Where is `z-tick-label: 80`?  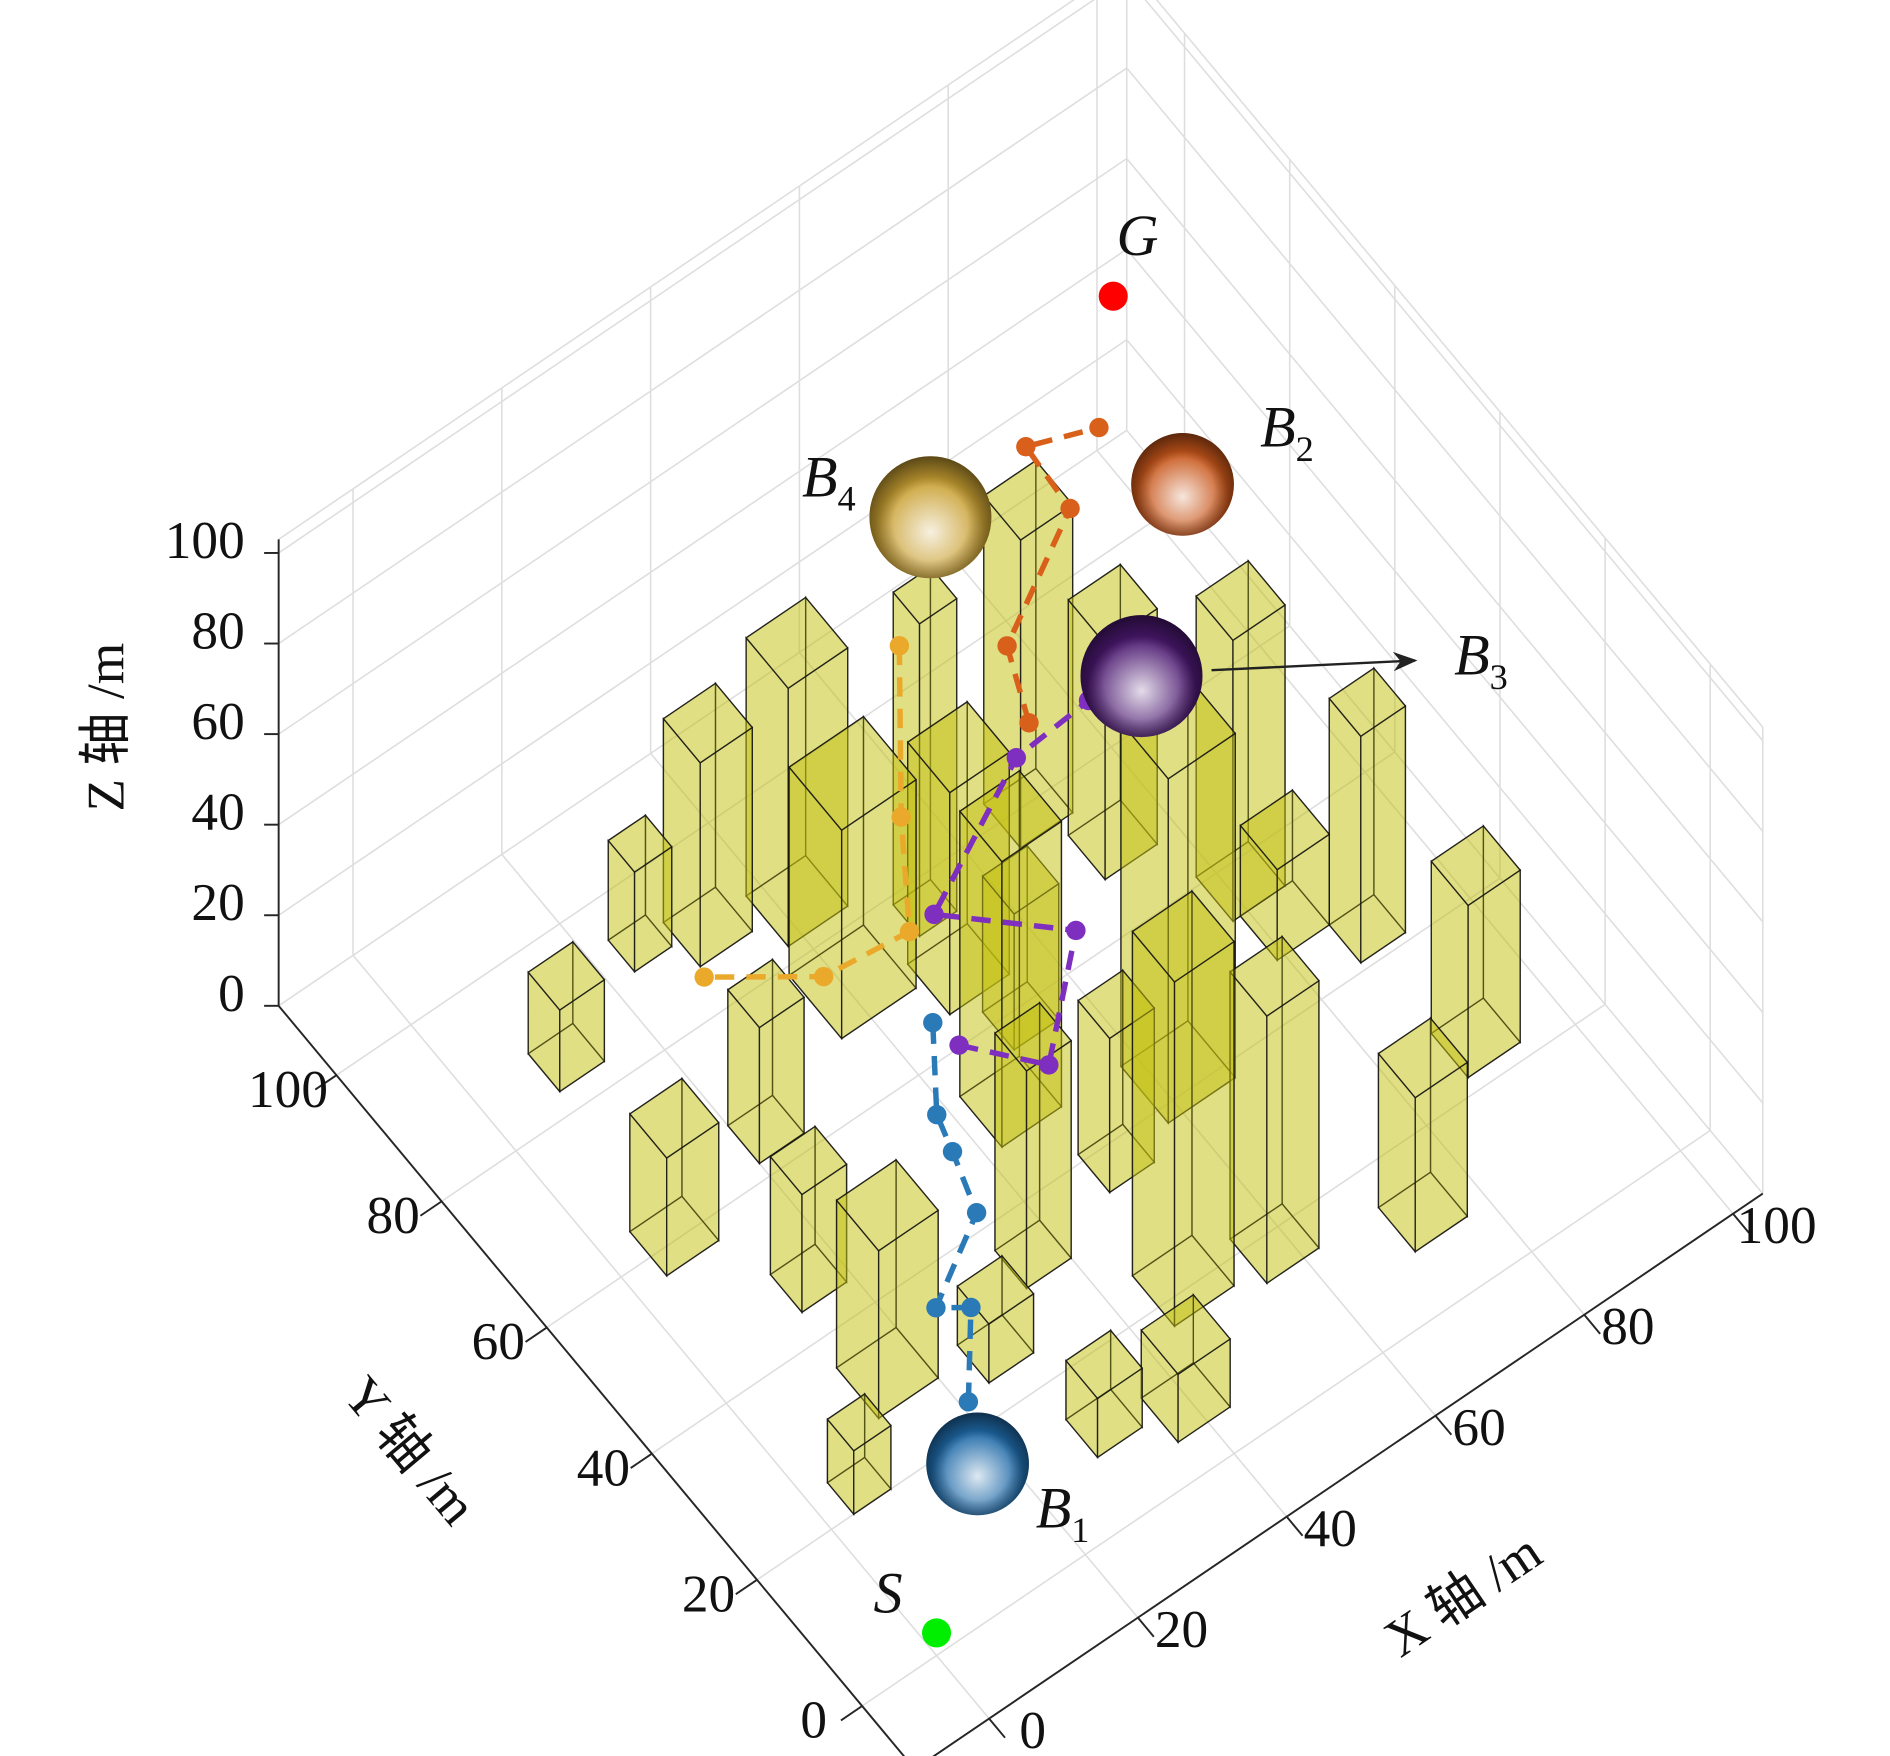 z-tick-label: 80 is located at coordinates (217, 630).